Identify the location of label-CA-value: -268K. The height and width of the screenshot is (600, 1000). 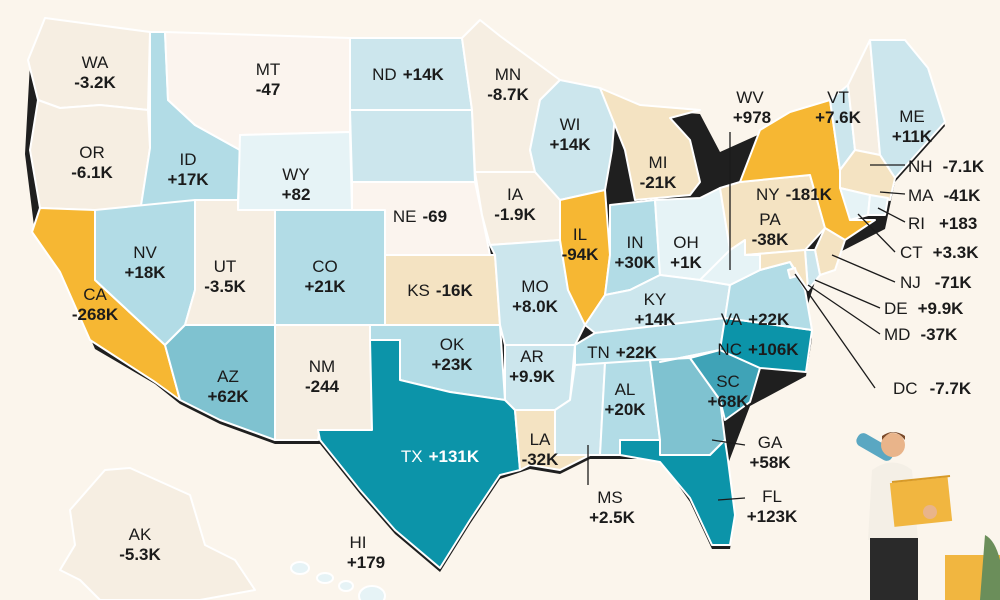
(95, 314).